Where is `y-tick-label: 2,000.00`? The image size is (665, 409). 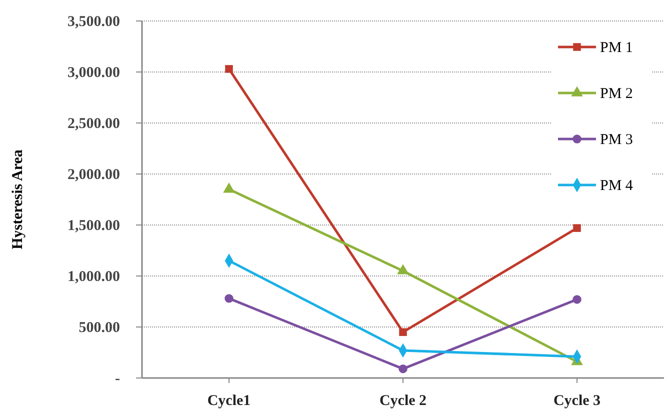 y-tick-label: 2,000.00 is located at coordinates (94, 175).